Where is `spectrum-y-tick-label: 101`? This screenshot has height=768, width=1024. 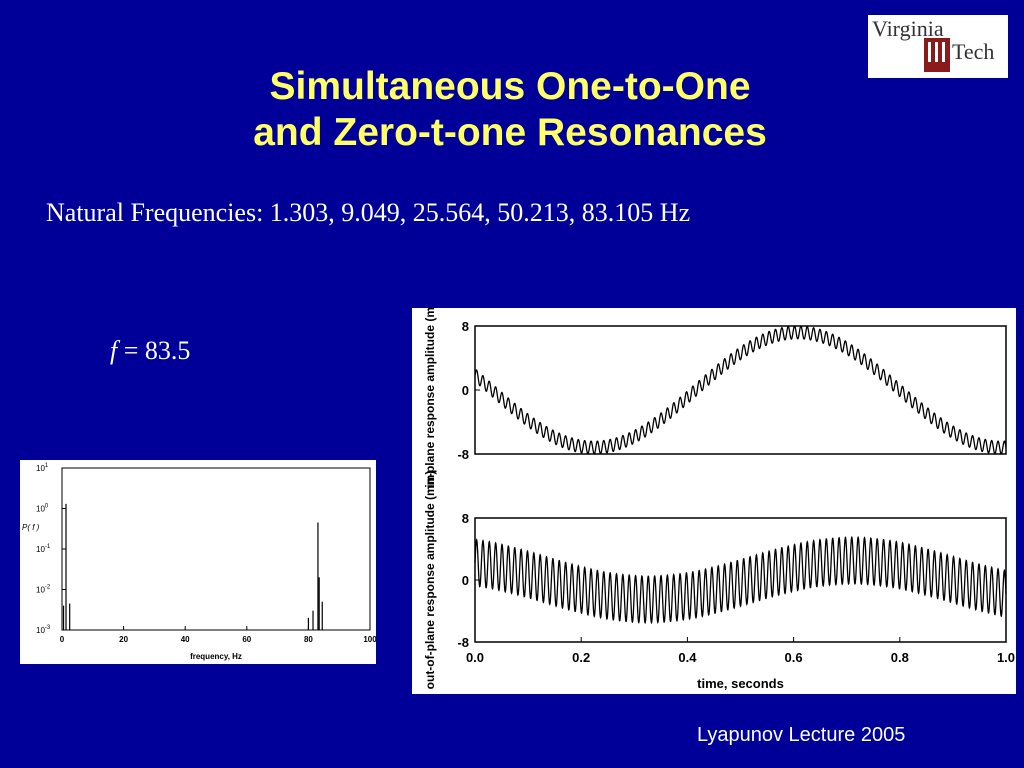
spectrum-y-tick-label: 101 is located at coordinates (42, 468).